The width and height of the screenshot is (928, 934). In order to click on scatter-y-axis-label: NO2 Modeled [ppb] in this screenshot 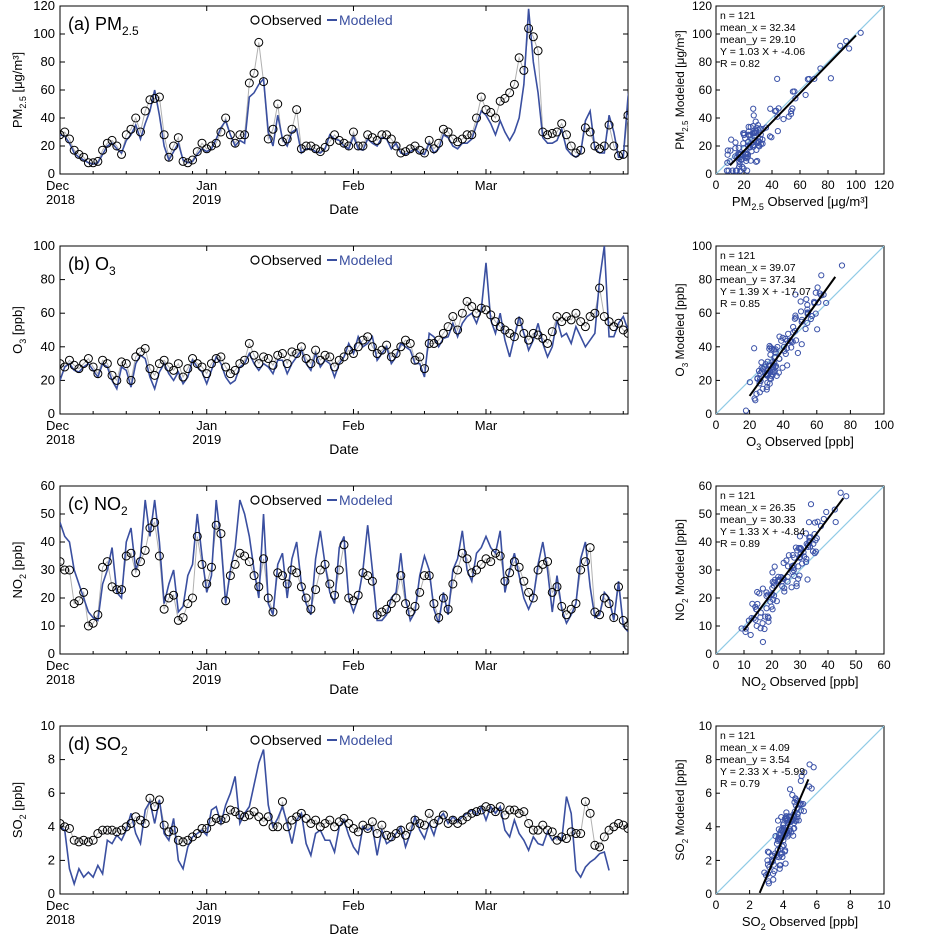, I will do `click(681, 570)`.